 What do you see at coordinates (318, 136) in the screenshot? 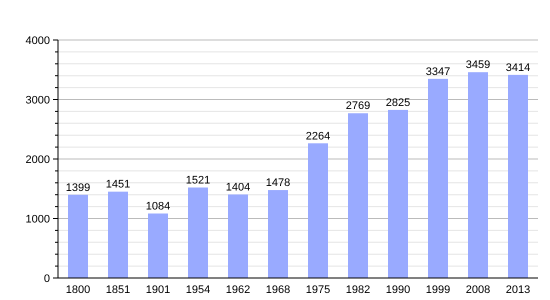
I see `data-label: 2264` at bounding box center [318, 136].